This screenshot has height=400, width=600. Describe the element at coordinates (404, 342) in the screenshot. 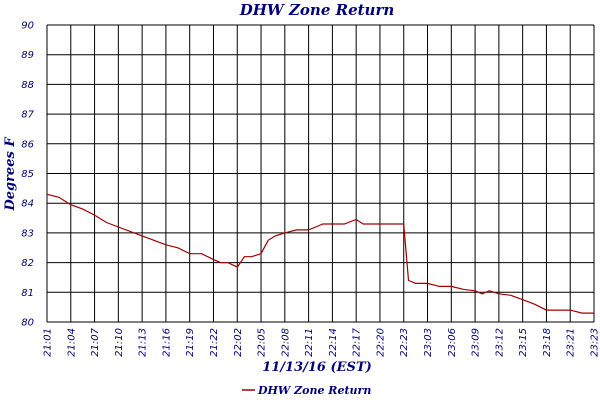

I see `x-tick-label: 22:23` at that location.